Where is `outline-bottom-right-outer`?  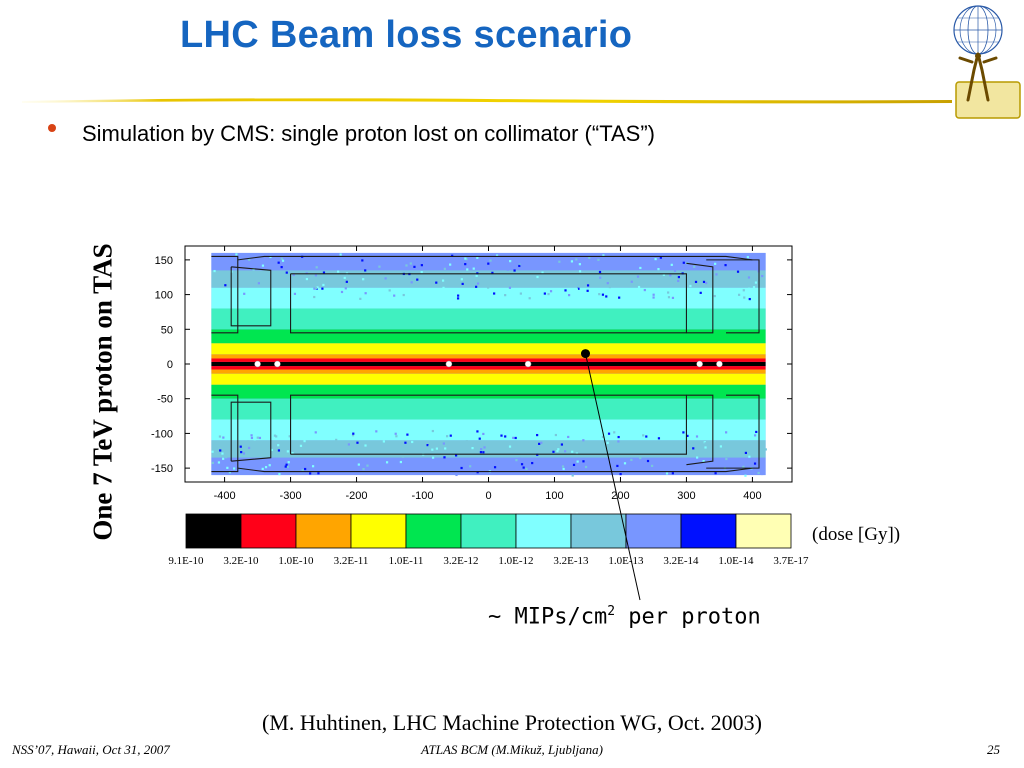 outline-bottom-right-outer is located at coordinates (733, 431).